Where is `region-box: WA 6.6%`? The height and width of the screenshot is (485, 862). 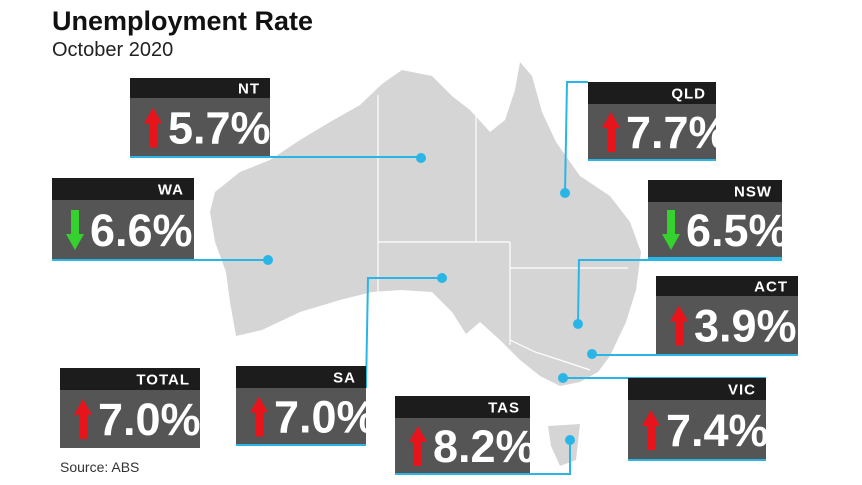 region-box: WA 6.6% is located at coordinates (123, 219).